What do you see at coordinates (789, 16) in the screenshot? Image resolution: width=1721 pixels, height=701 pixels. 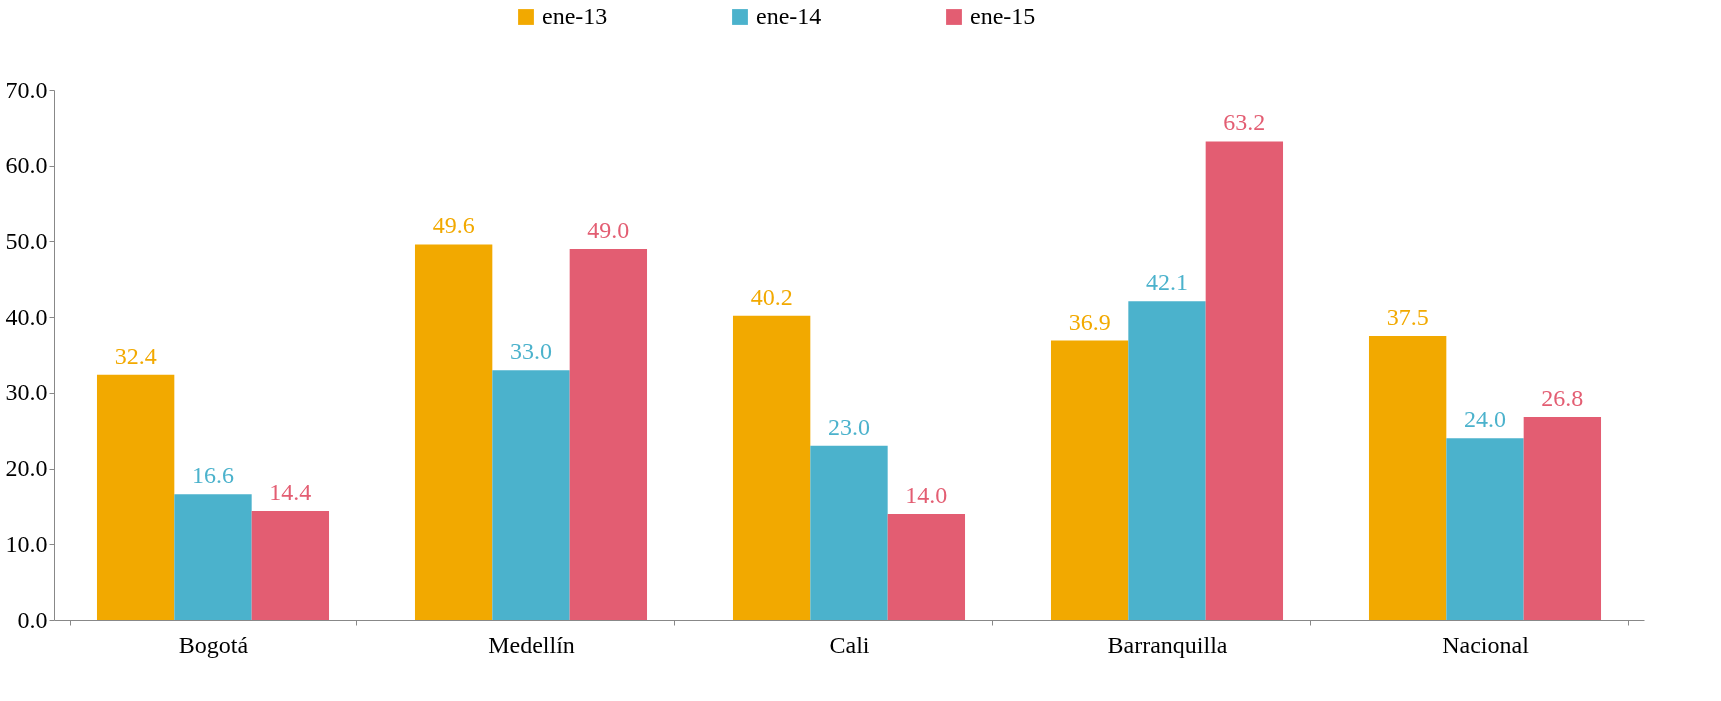 I see `legend-label: ene-14` at bounding box center [789, 16].